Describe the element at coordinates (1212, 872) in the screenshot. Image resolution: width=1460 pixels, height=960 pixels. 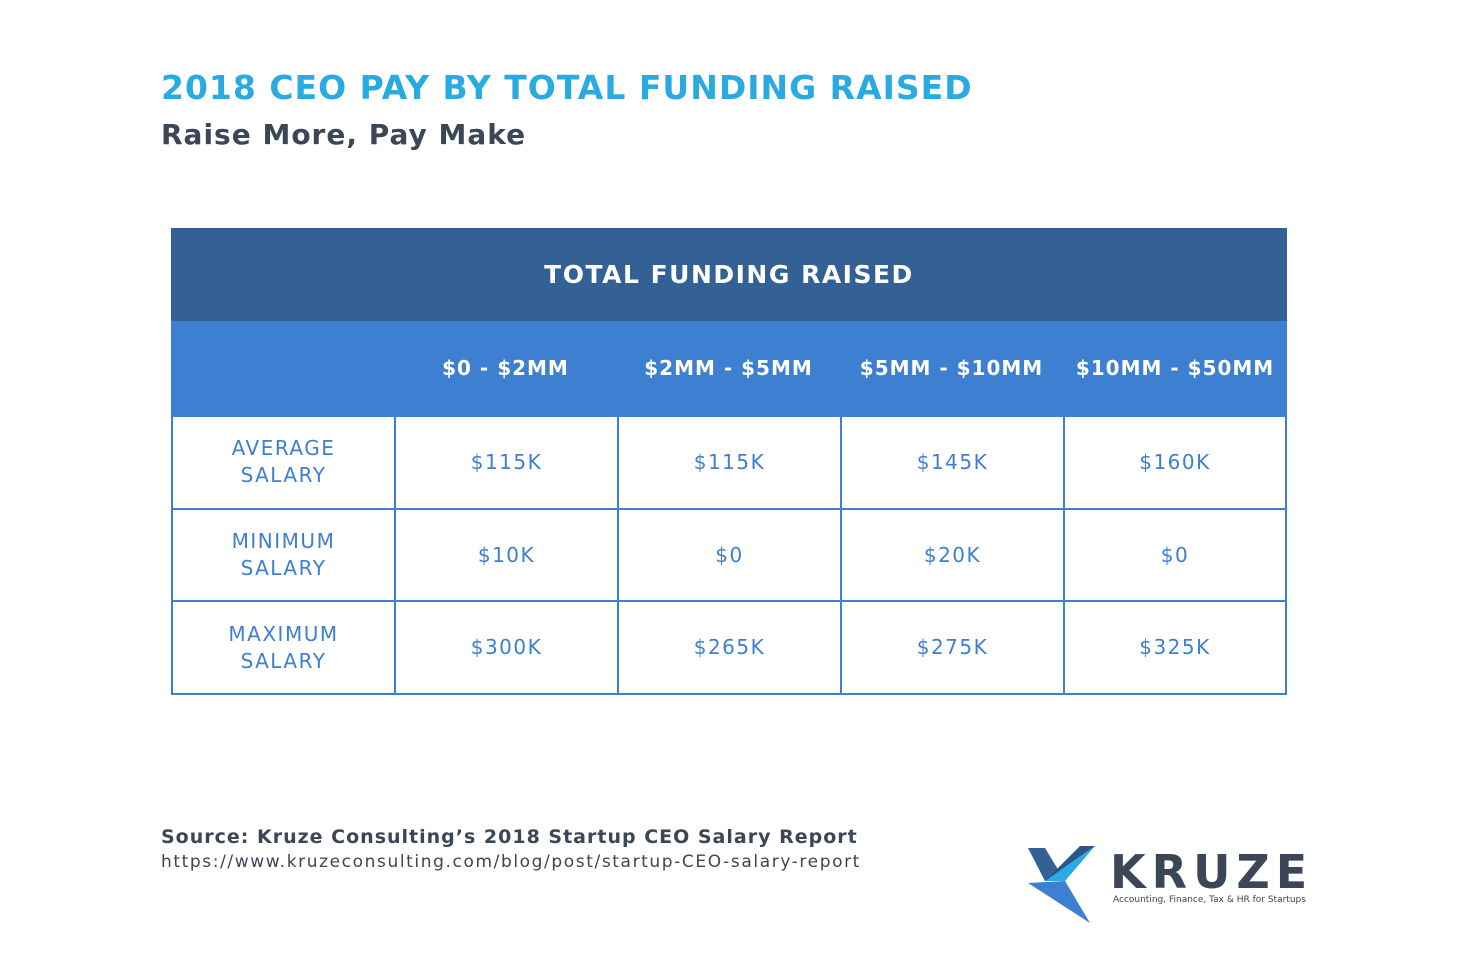
I see `logo-name: KRUZE` at that location.